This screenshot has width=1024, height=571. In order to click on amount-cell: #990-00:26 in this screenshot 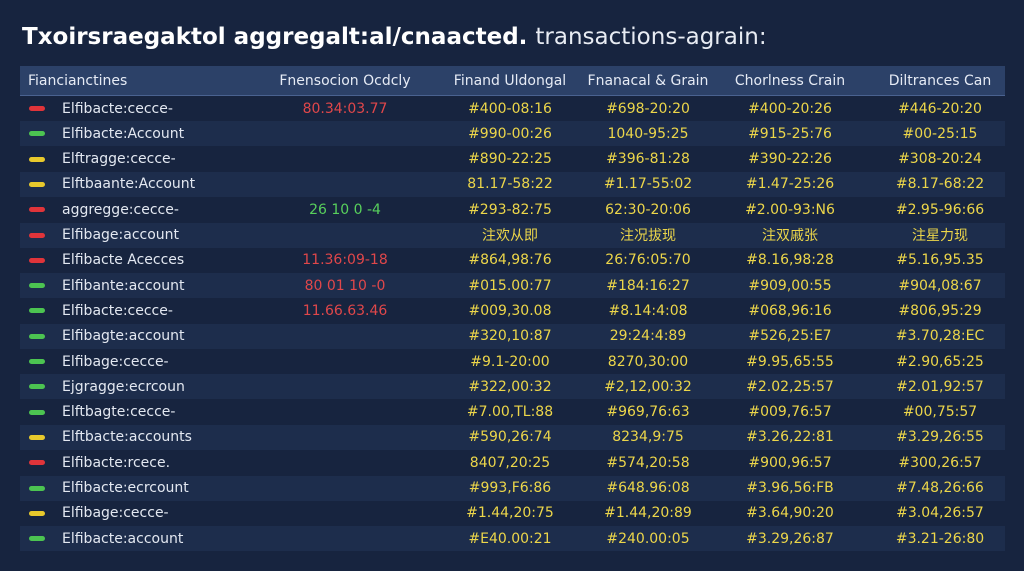, I will do `click(510, 133)`.